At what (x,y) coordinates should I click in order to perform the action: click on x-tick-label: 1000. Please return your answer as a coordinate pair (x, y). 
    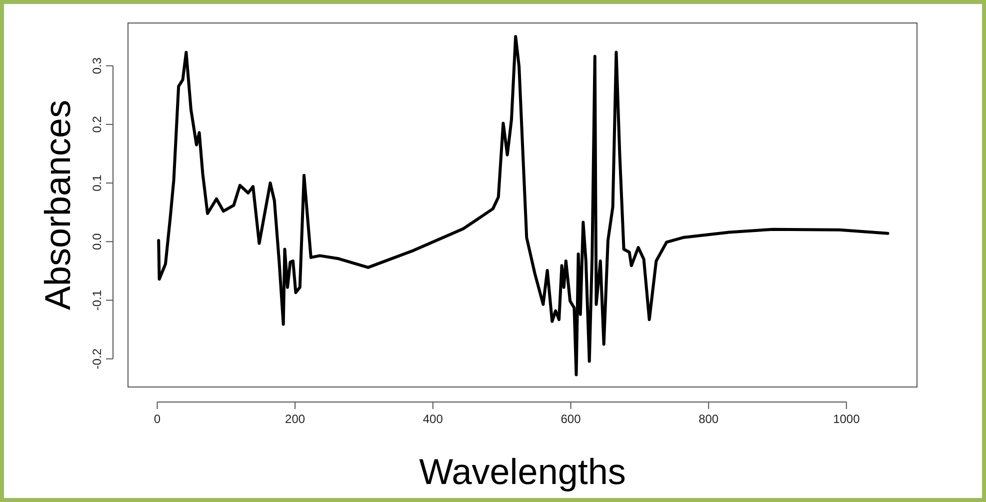
    Looking at the image, I should click on (846, 419).